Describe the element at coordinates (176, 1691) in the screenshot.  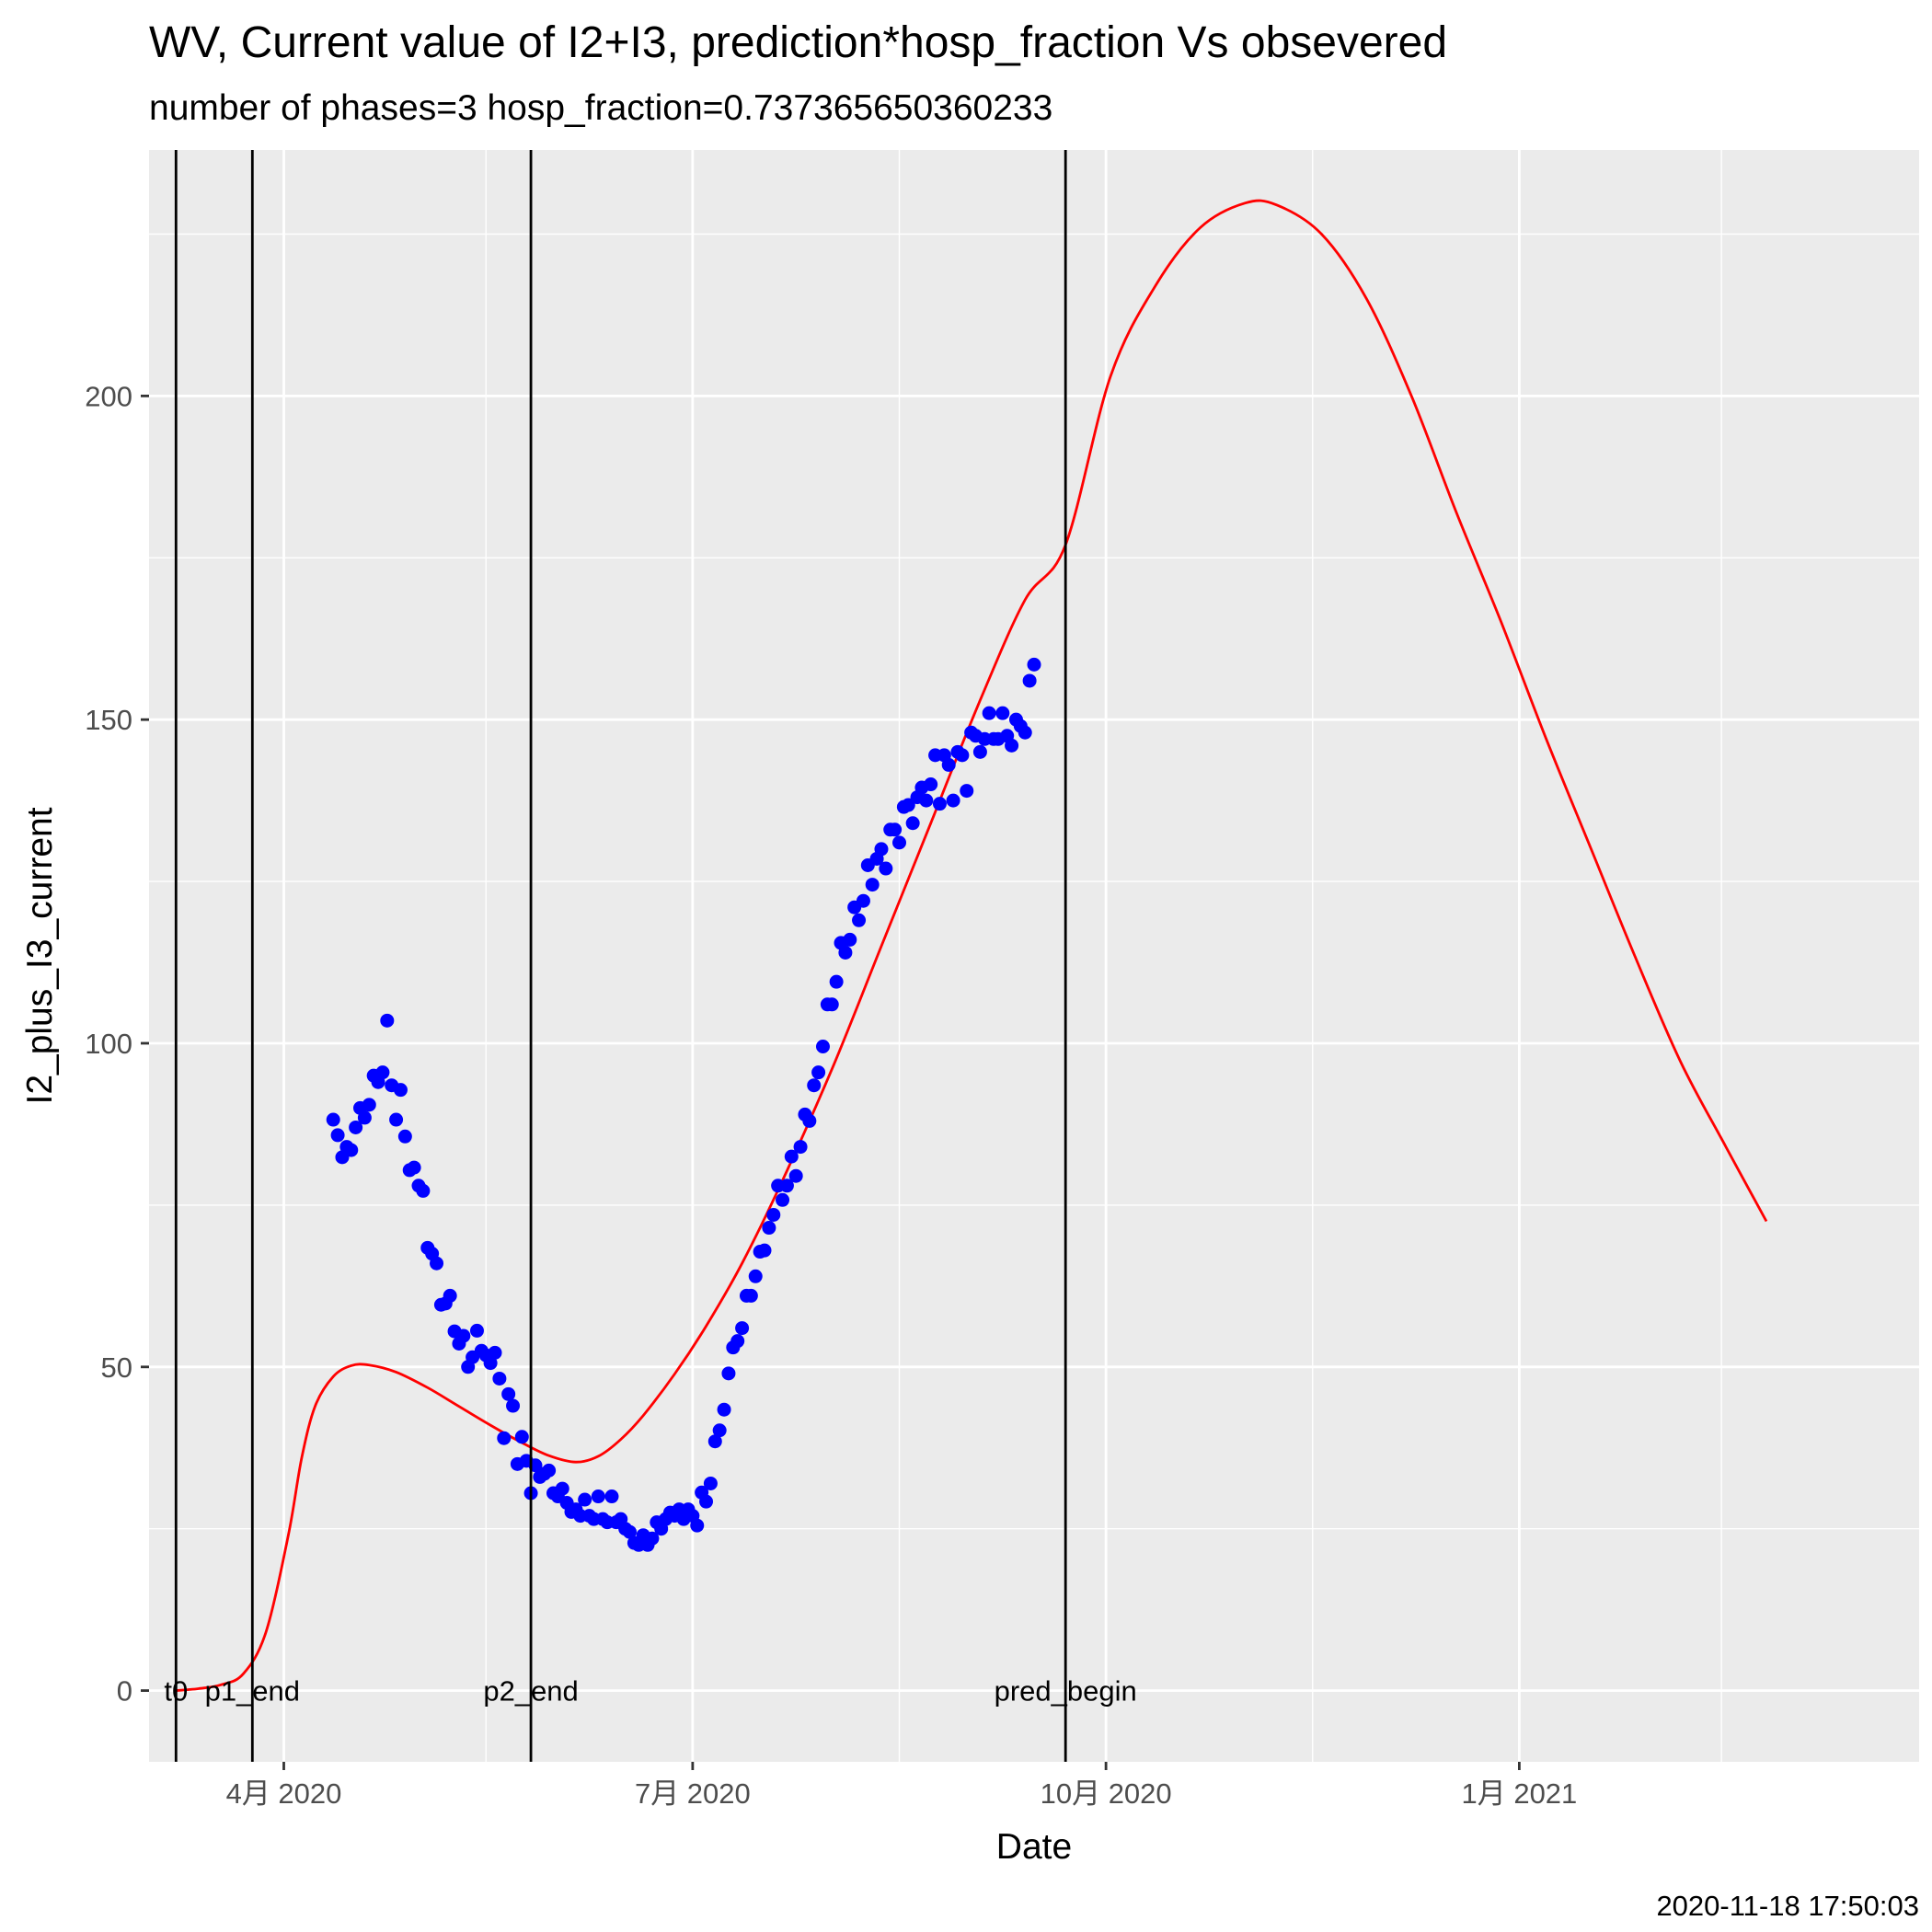
I see `vline-label-t0: t0` at that location.